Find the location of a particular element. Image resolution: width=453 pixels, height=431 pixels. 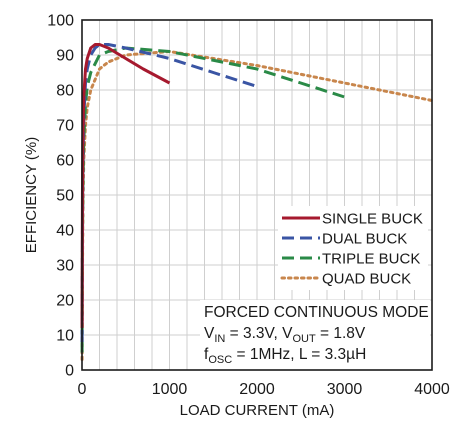

y-tick-label: 20 is located at coordinates (65, 301).